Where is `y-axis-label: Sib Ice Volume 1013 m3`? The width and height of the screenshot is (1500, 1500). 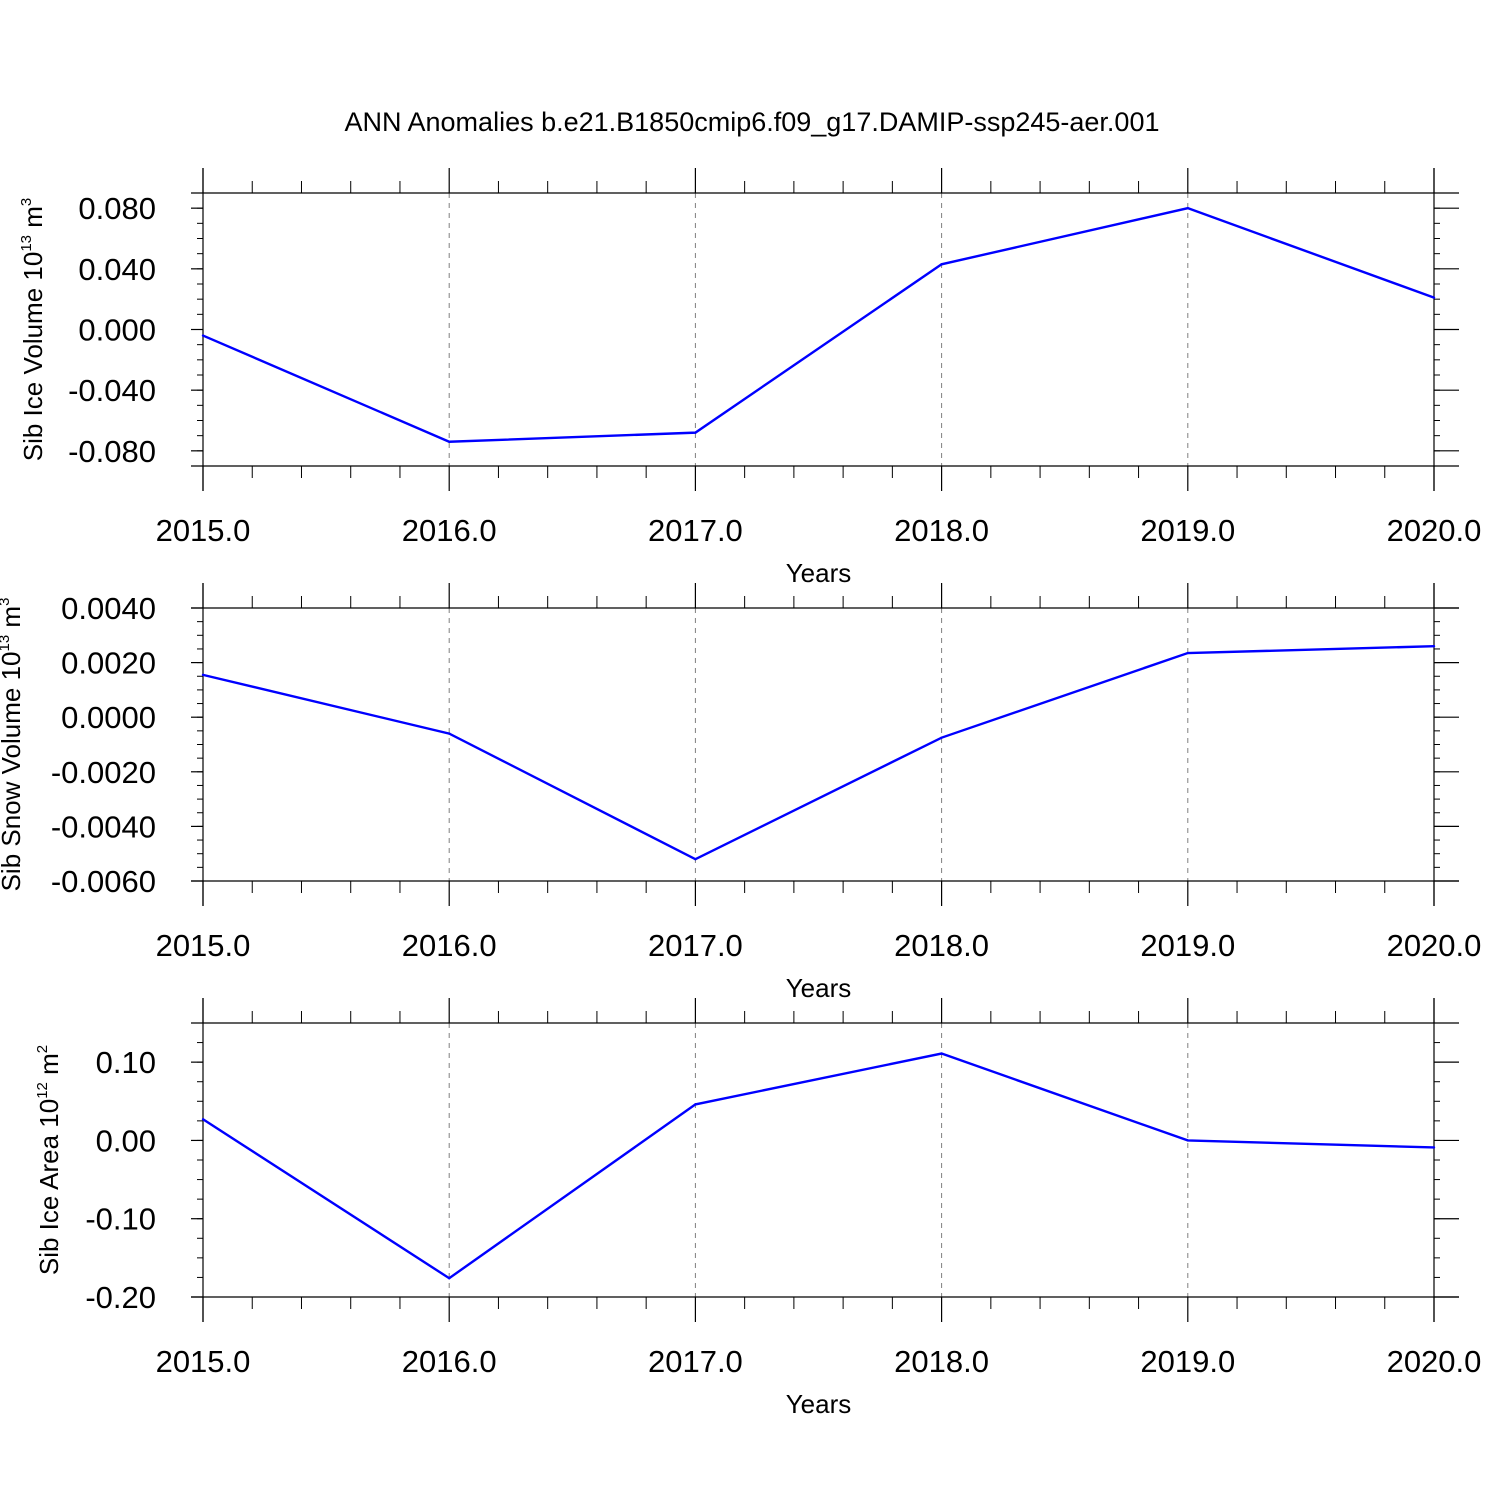 y-axis-label: Sib Ice Volume 1013 m3 is located at coordinates (33, 330).